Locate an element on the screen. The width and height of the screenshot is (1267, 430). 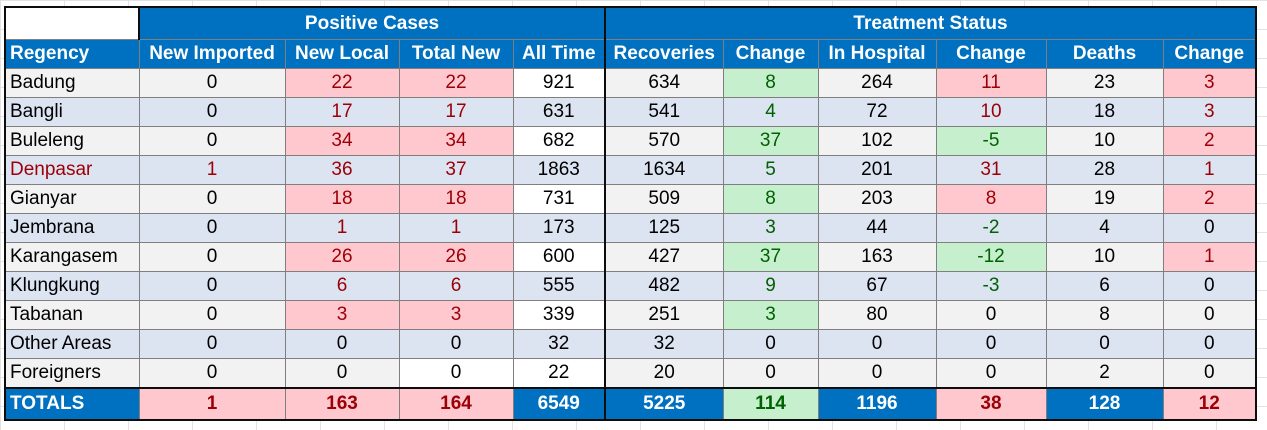
value-cell-deaths: 8 is located at coordinates (1104, 315).